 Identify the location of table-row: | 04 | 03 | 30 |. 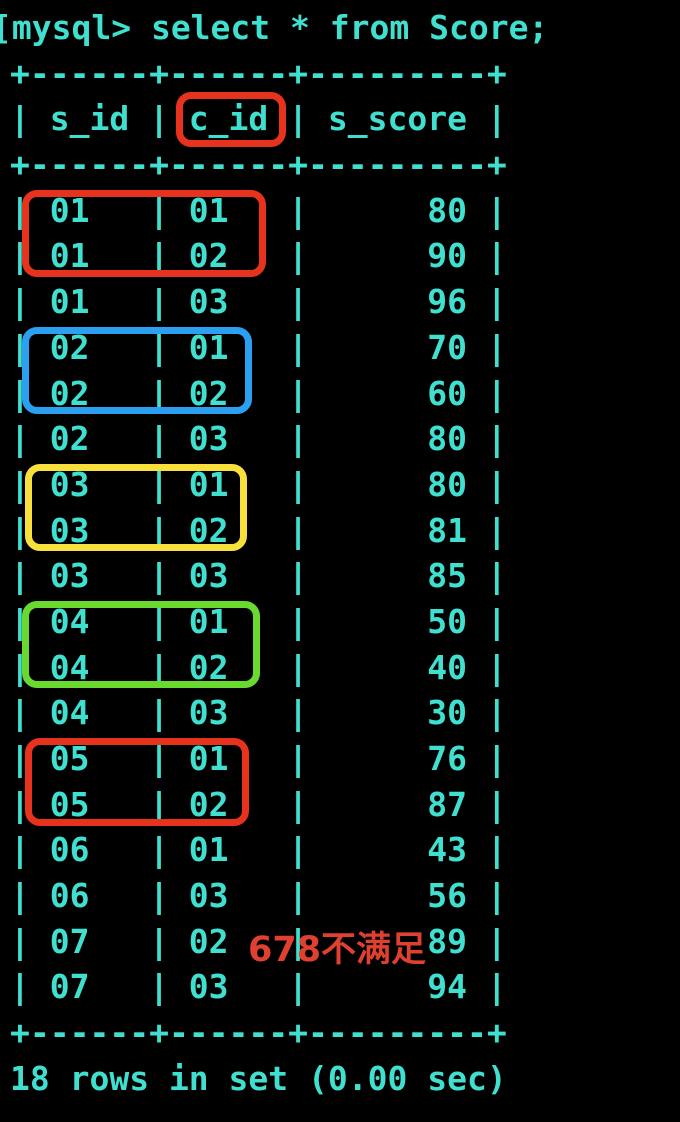
(258, 713).